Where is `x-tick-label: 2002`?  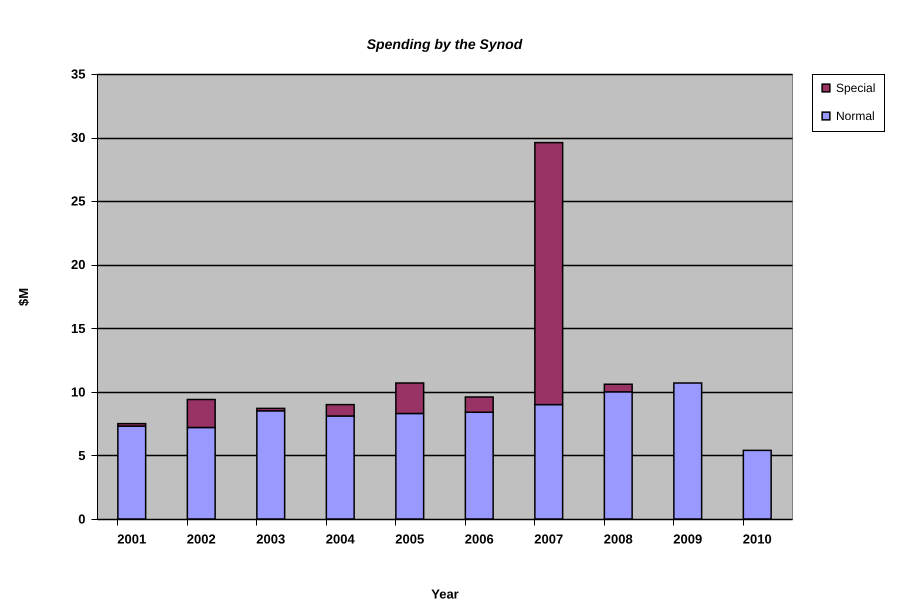 x-tick-label: 2002 is located at coordinates (201, 539).